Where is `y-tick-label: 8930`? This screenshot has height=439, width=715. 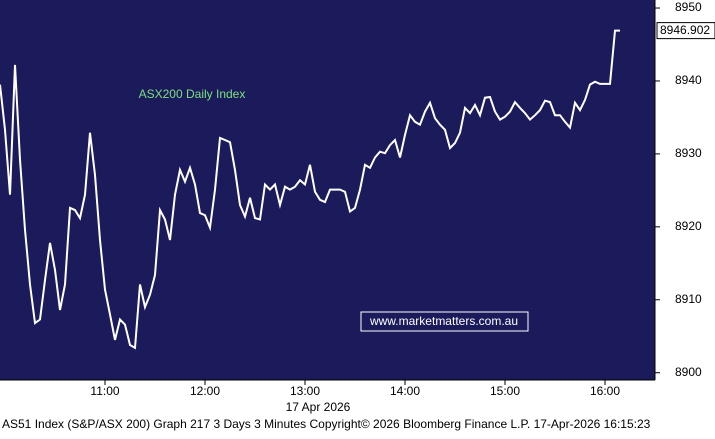 y-tick-label: 8930 is located at coordinates (688, 153).